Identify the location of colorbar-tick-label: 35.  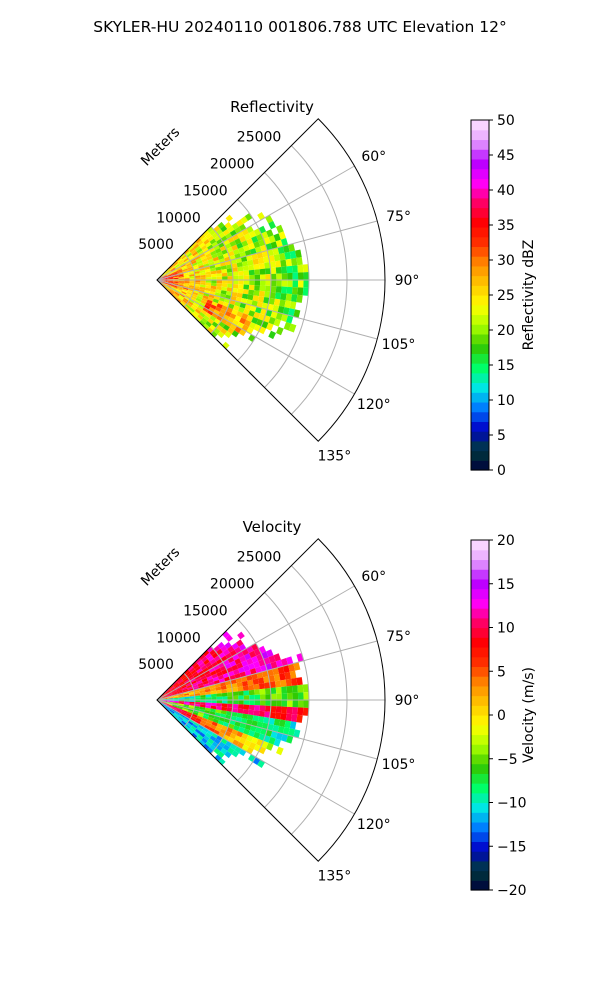
(506, 226).